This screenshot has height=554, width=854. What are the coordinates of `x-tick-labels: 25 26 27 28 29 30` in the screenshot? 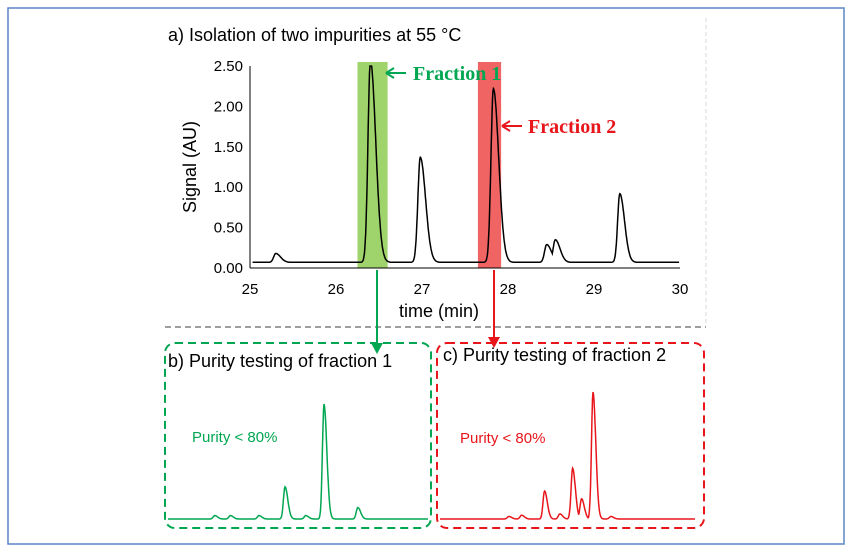 It's located at (465, 289).